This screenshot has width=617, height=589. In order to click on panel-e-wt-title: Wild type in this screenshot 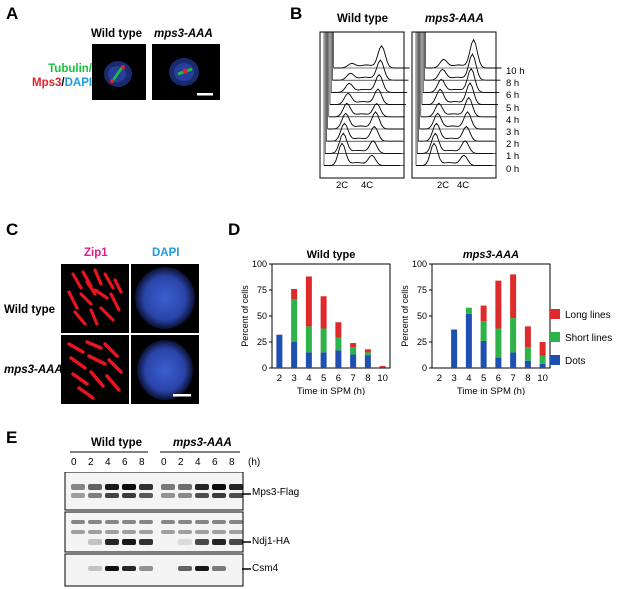, I will do `click(117, 443)`.